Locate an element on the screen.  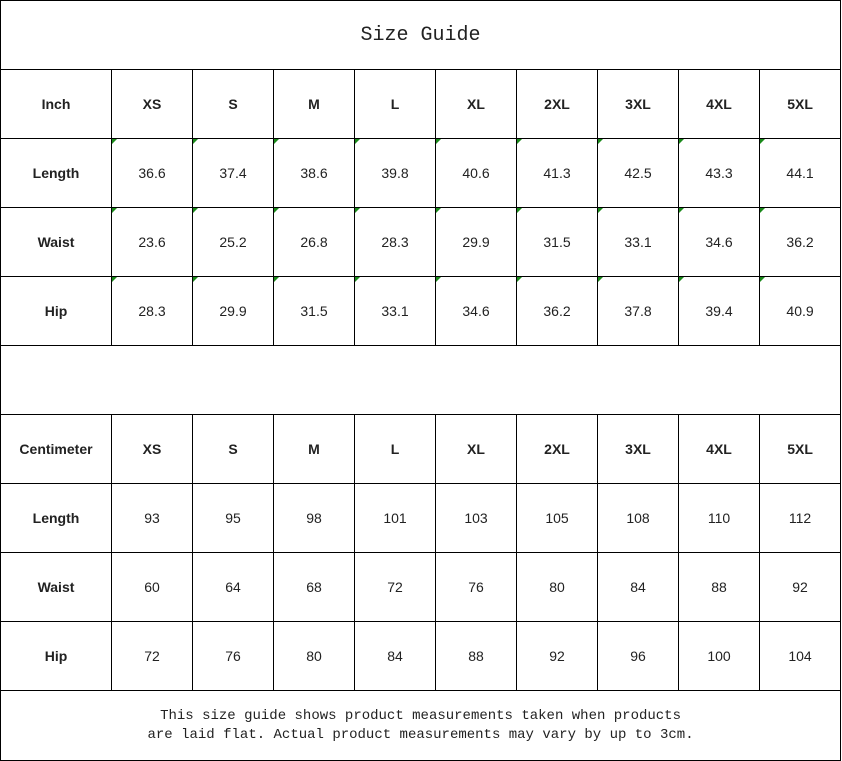
value-cell: 98 is located at coordinates (314, 518).